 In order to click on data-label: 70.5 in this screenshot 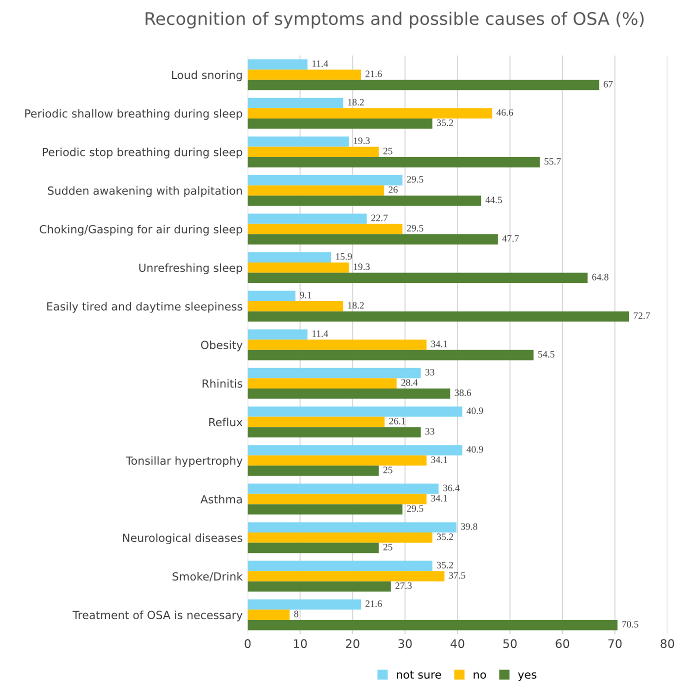, I will do `click(630, 624)`.